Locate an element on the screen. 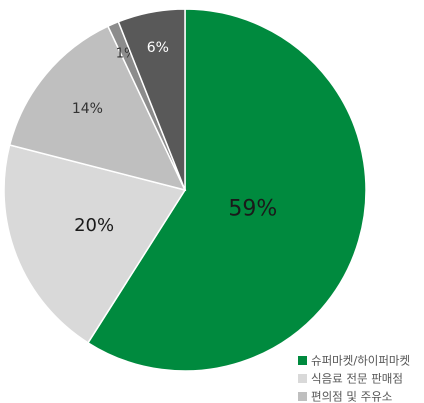 The image size is (424, 403). legend-label: 식음료 전문 판매점 is located at coordinates (357, 379).